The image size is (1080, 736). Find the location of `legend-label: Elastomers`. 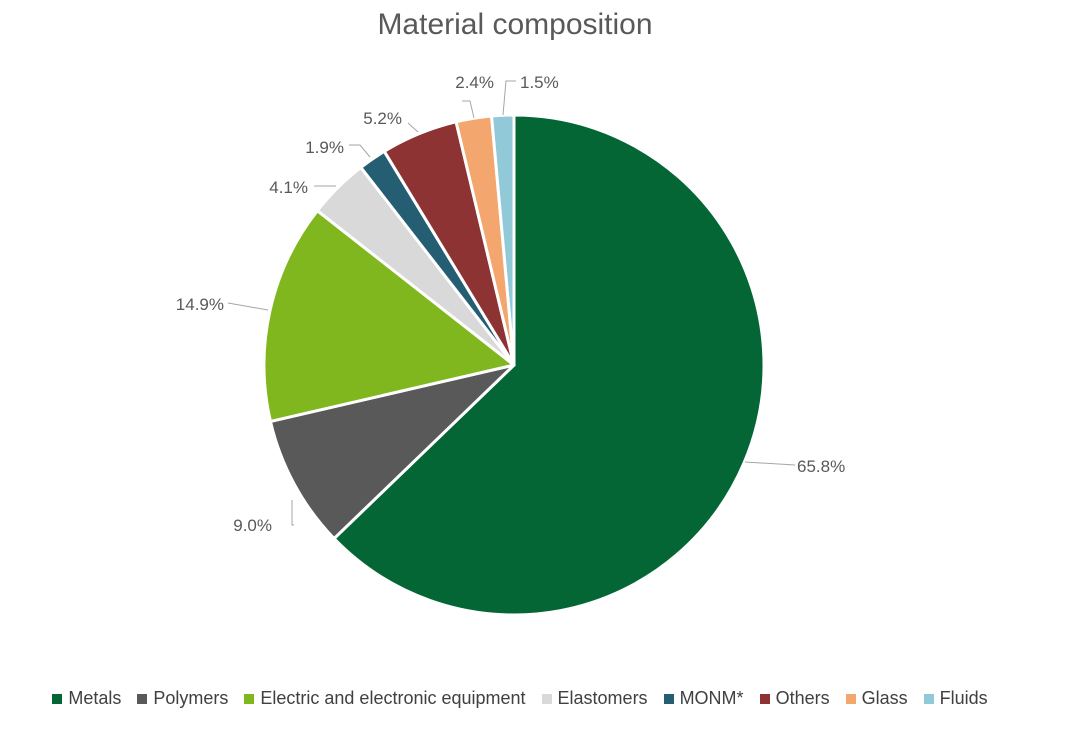

legend-label: Elastomers is located at coordinates (602, 698).